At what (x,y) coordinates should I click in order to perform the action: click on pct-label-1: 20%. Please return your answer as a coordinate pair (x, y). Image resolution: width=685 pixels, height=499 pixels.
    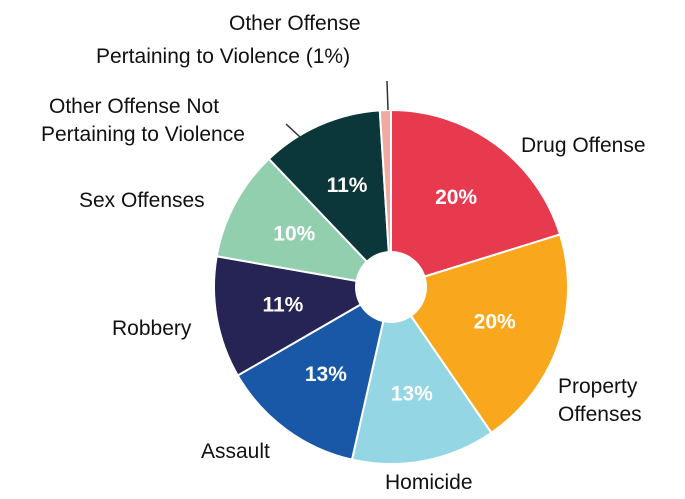
    Looking at the image, I should click on (456, 197).